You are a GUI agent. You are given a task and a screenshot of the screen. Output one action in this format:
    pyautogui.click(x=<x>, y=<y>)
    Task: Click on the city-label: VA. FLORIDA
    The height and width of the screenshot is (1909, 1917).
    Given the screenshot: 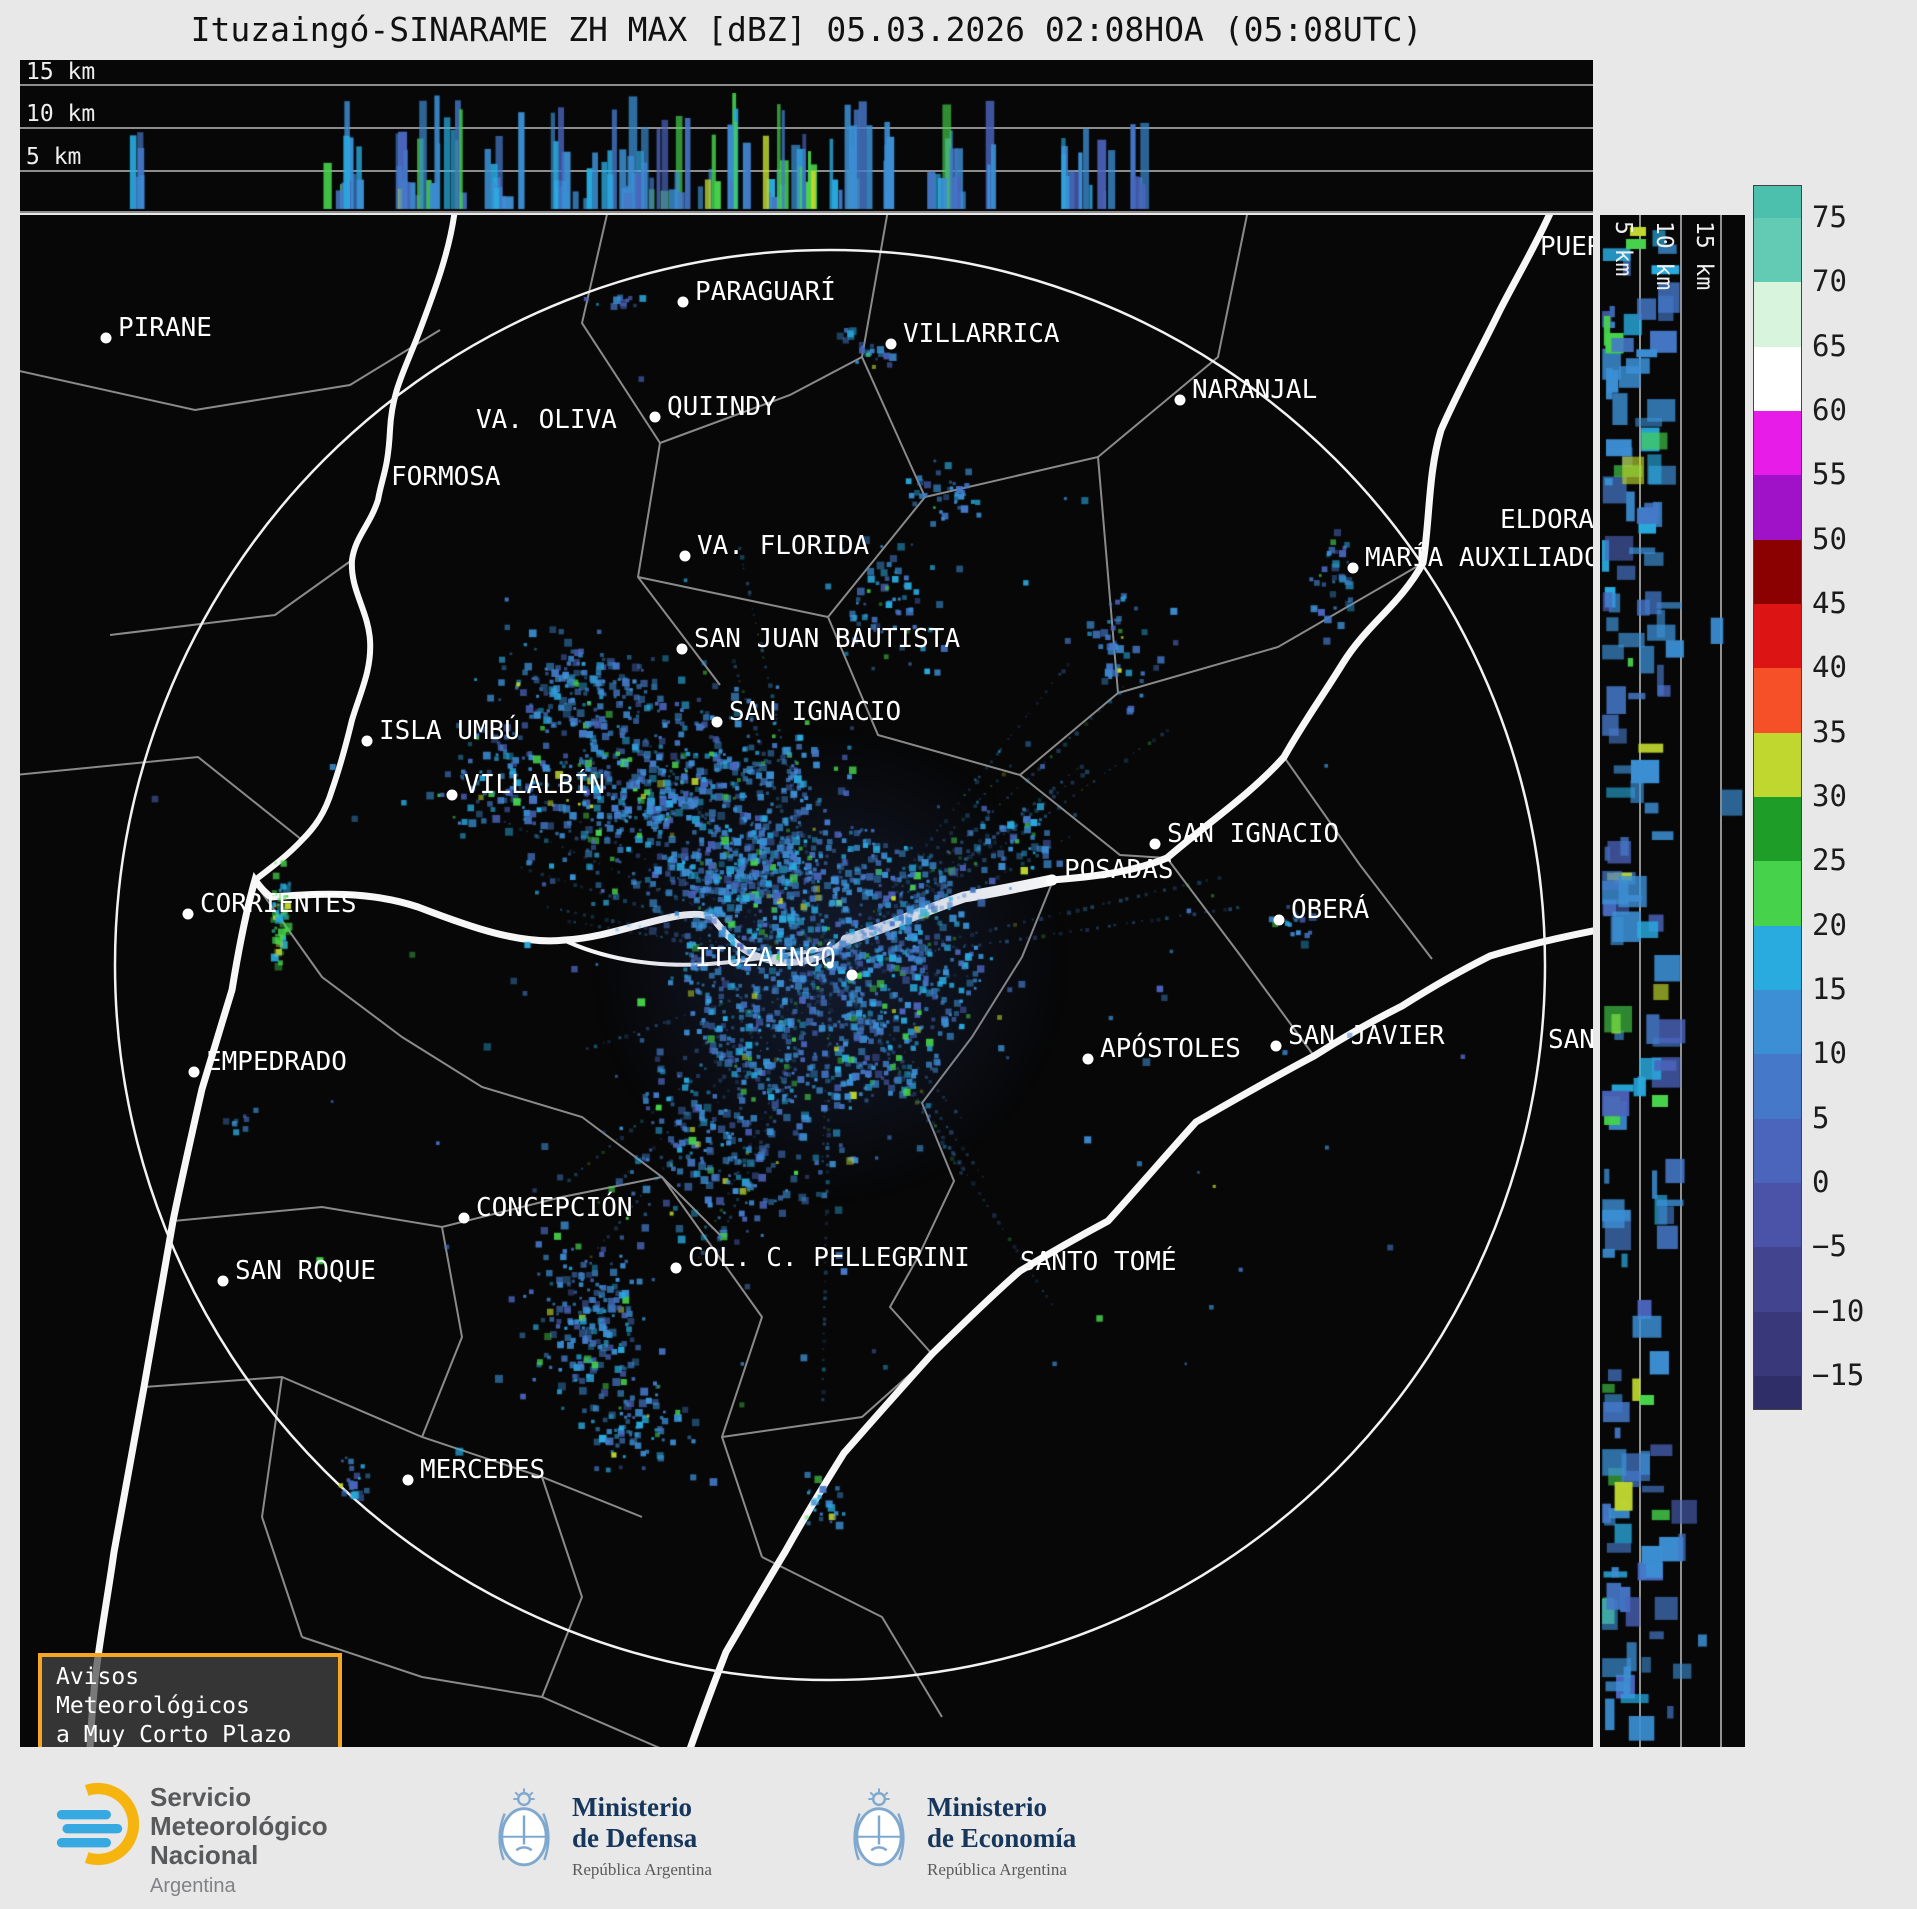 What is the action you would take?
    pyautogui.click(x=783, y=546)
    